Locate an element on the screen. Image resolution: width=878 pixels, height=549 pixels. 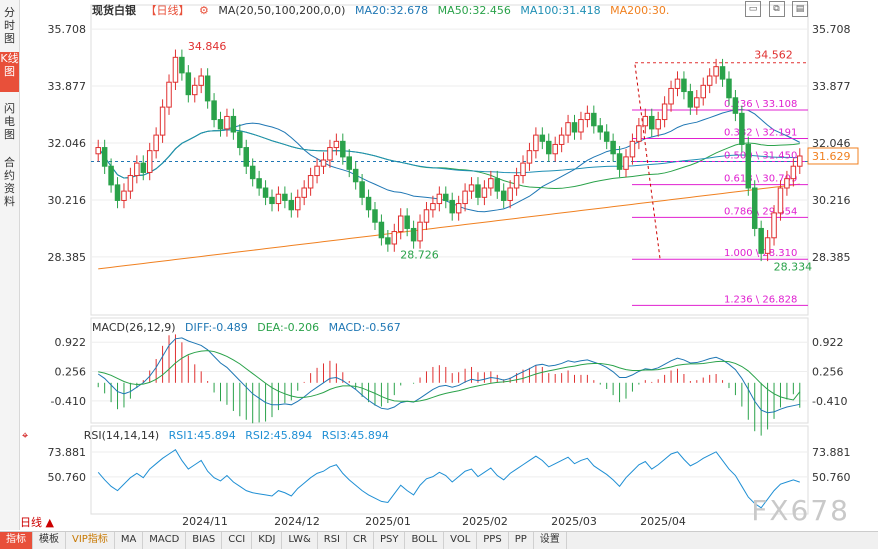
fib-diagonal is located at coordinates (647, 161).